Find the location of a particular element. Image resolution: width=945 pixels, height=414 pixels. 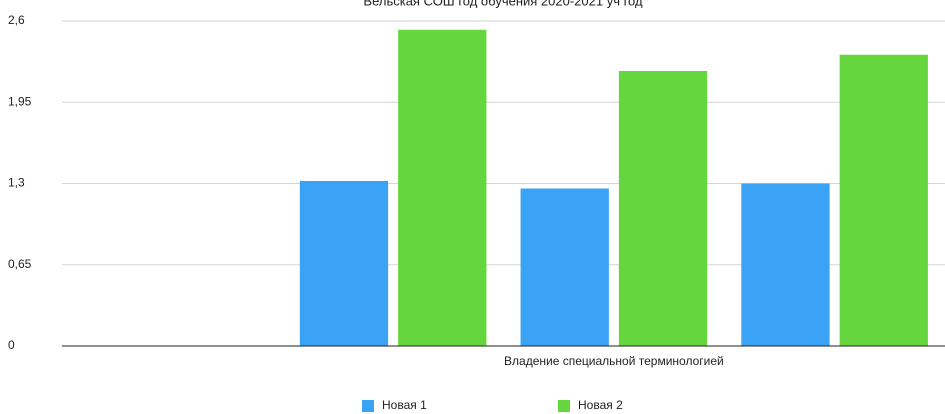

x-tick-label: Владение специальной терминологией is located at coordinates (614, 361).